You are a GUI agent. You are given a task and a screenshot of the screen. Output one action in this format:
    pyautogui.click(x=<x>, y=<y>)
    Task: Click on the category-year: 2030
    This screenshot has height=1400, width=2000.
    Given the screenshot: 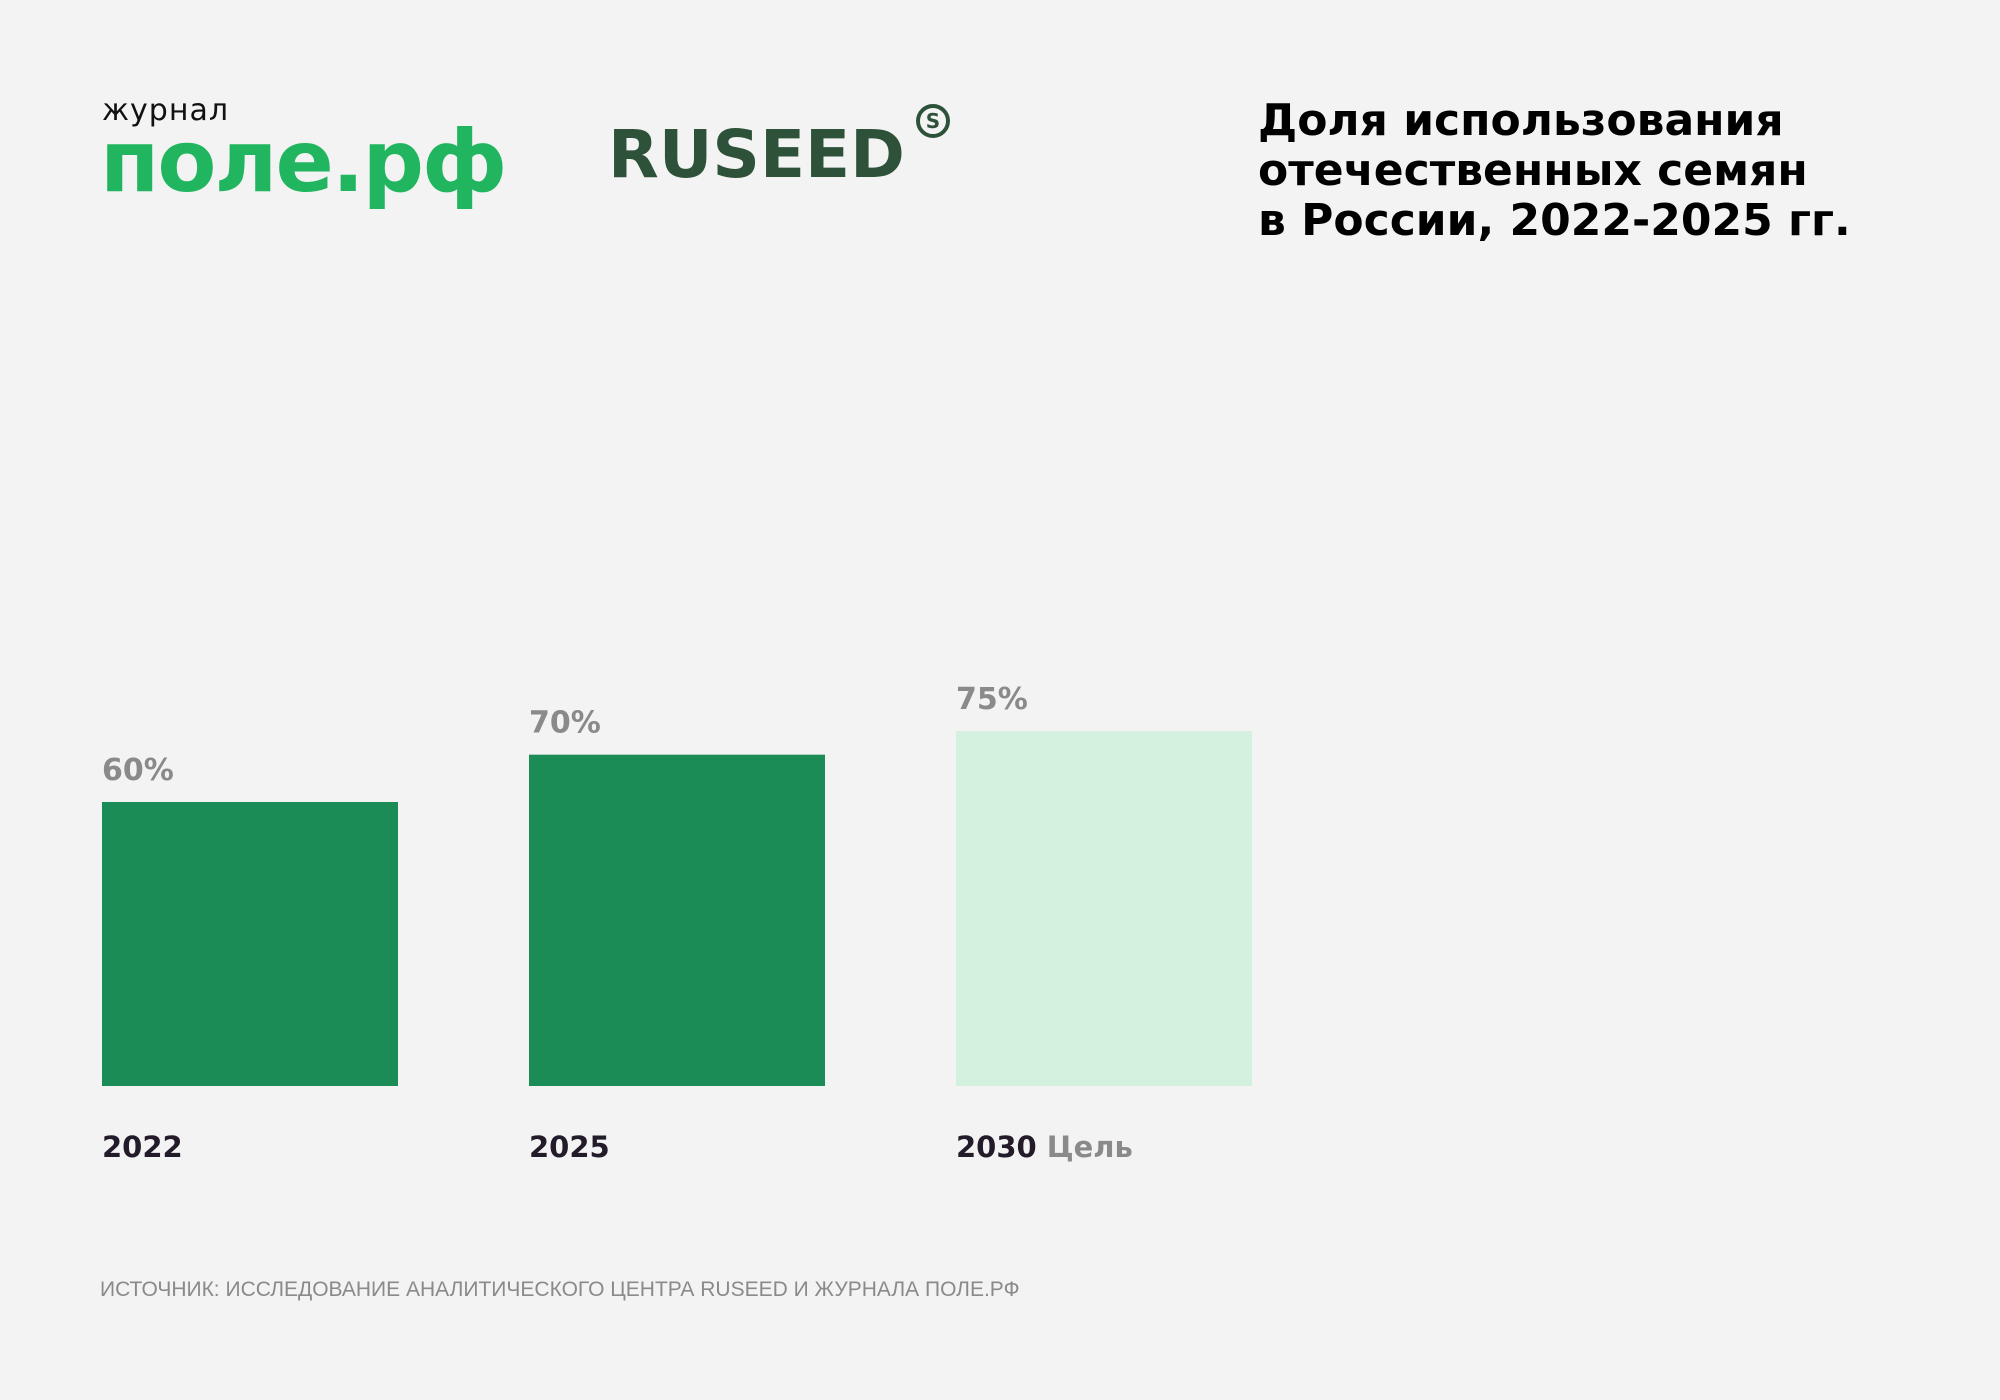 What is the action you would take?
    pyautogui.click(x=996, y=1147)
    